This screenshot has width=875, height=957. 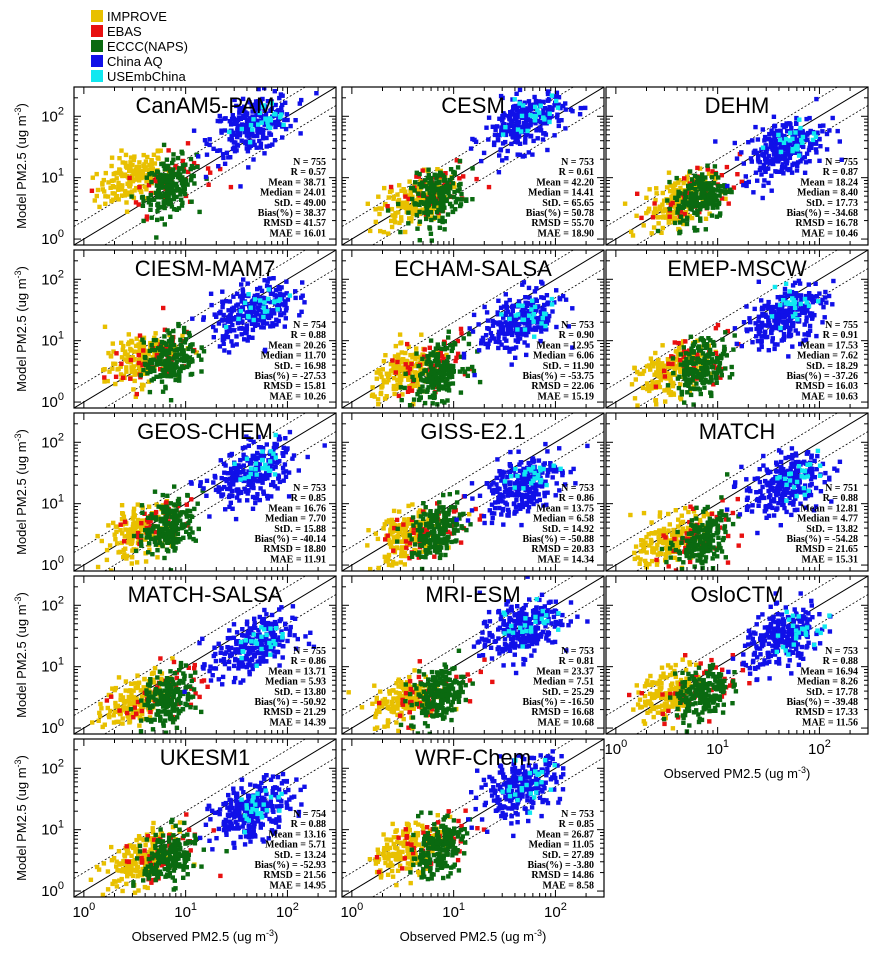 I want to click on stat-line: RMSD = 16.03, so click(x=826, y=386).